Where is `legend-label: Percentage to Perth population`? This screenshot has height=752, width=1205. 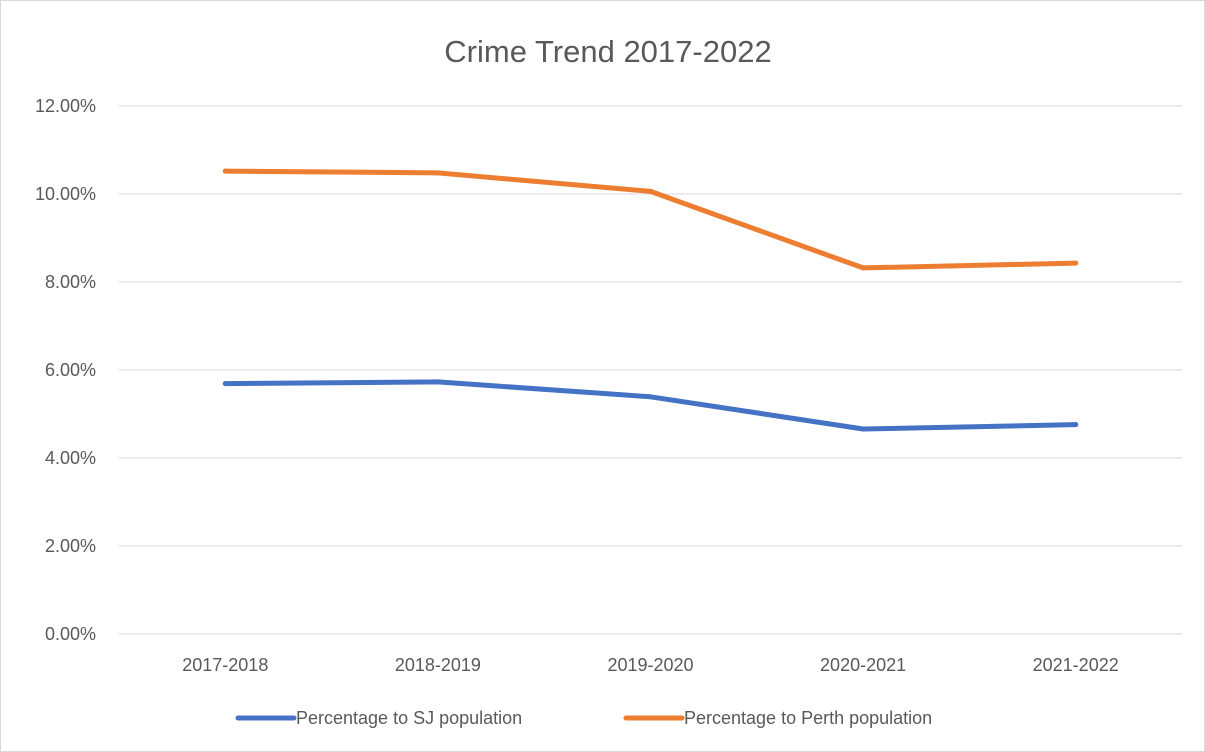
legend-label: Percentage to Perth population is located at coordinates (808, 718).